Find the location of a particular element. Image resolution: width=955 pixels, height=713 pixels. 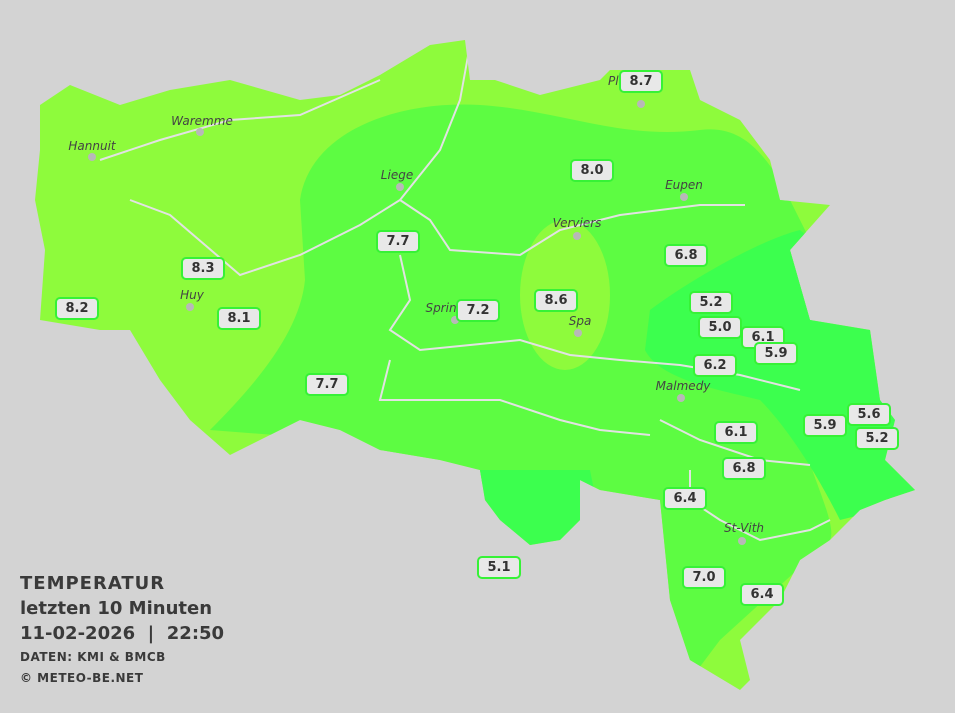

station-temperature: 8.6 is located at coordinates (556, 300).